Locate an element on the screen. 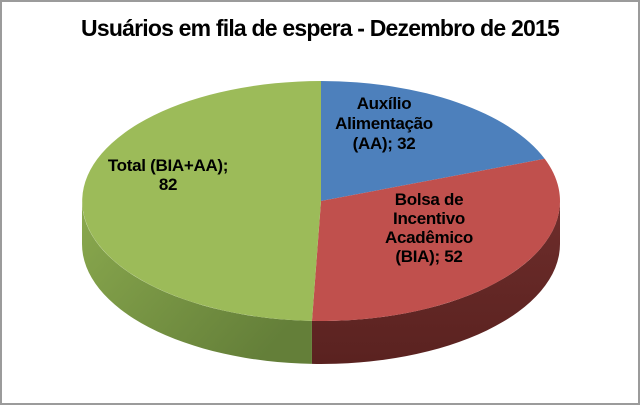  slice-label-bolsa-incentivo-academico: Bolsa de Incentivo Acadêmico (BIA); 52 is located at coordinates (428, 228).